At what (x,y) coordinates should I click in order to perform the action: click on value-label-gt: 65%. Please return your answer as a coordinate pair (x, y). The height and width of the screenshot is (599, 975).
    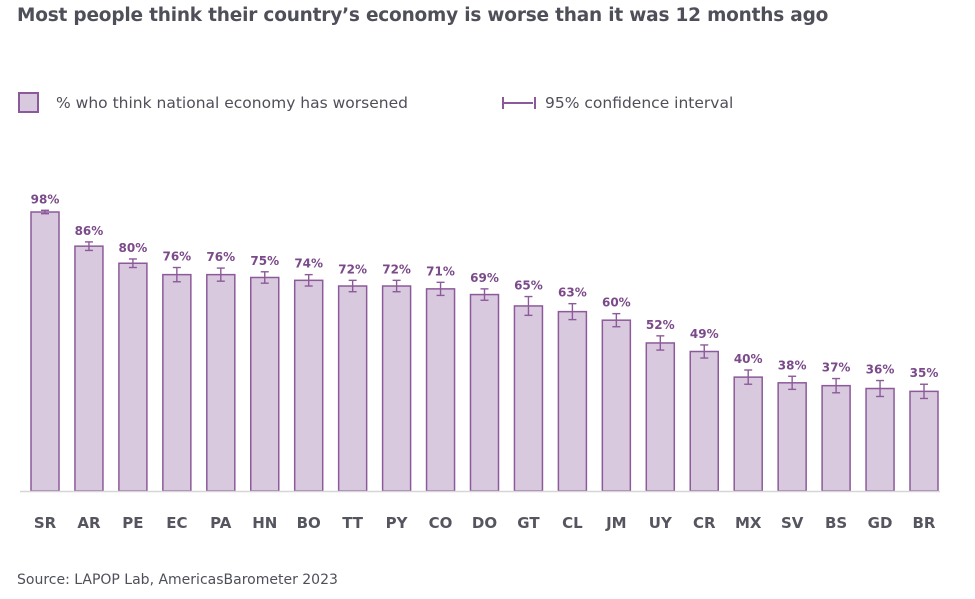
    Looking at the image, I should click on (528, 286).